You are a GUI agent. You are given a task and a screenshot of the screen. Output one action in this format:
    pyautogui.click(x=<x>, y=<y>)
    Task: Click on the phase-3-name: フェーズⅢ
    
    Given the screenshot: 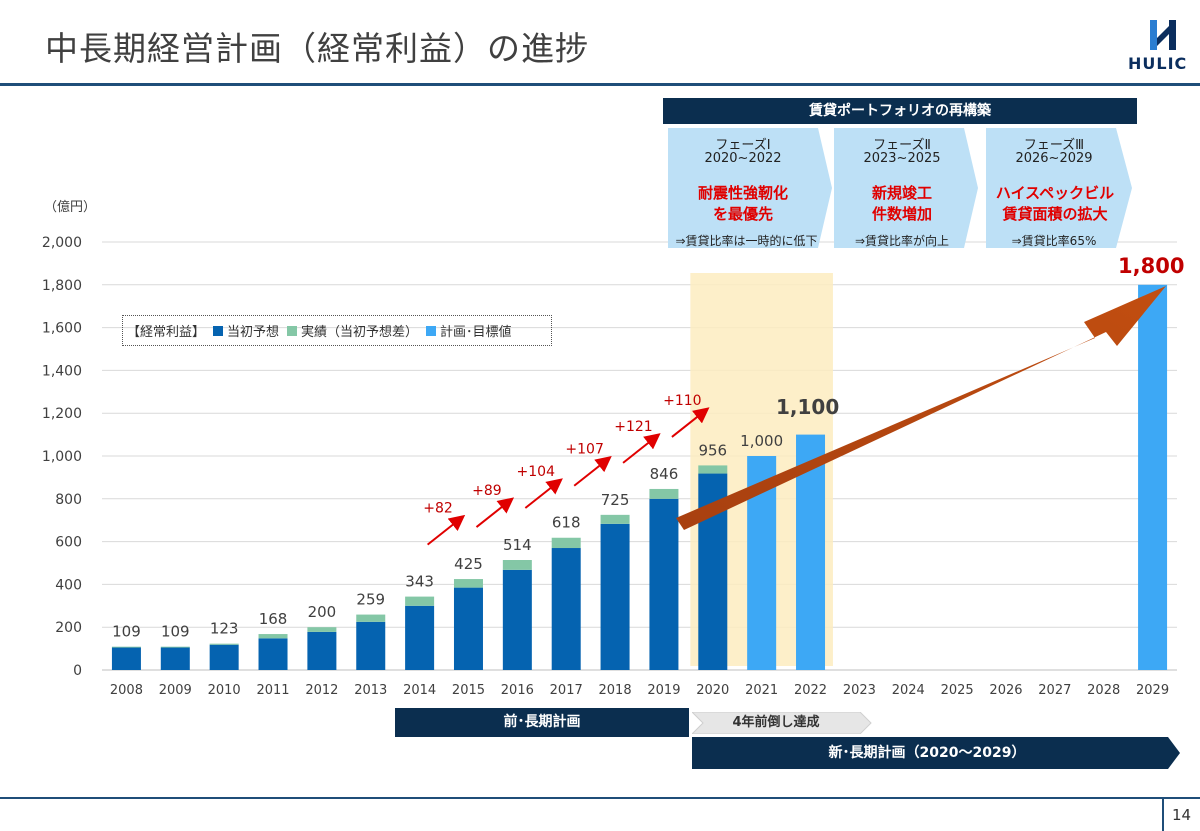 What is the action you would take?
    pyautogui.click(x=1054, y=145)
    